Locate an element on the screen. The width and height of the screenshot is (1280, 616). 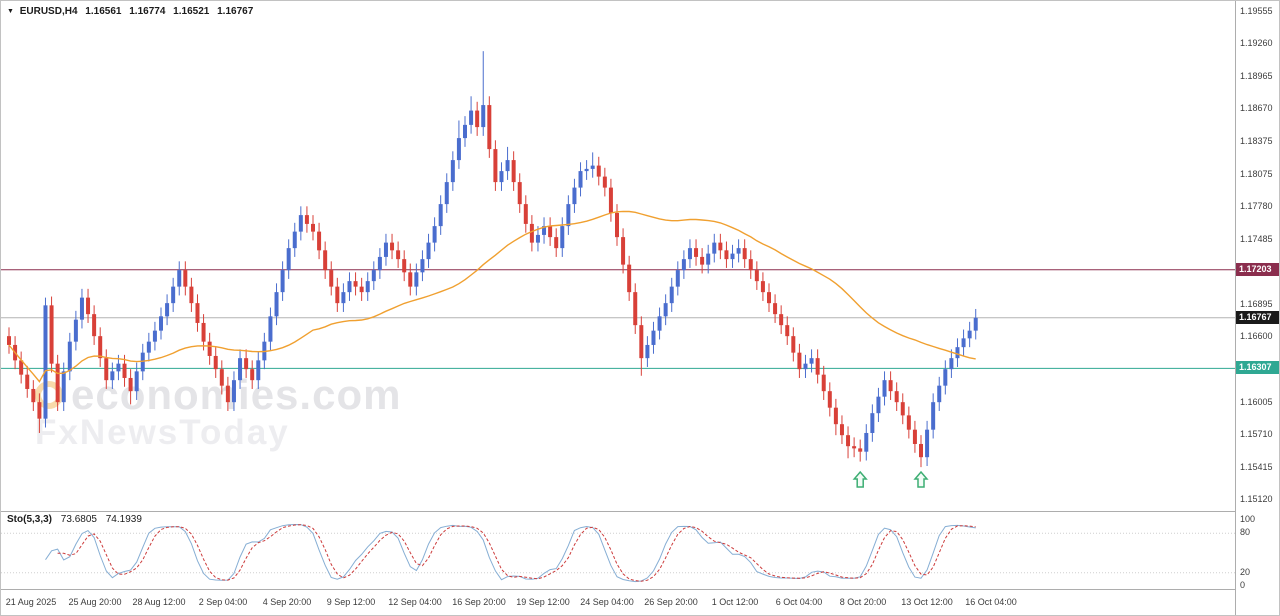
time-axis-label: 16 Oct 04:00 is located at coordinates (991, 602).